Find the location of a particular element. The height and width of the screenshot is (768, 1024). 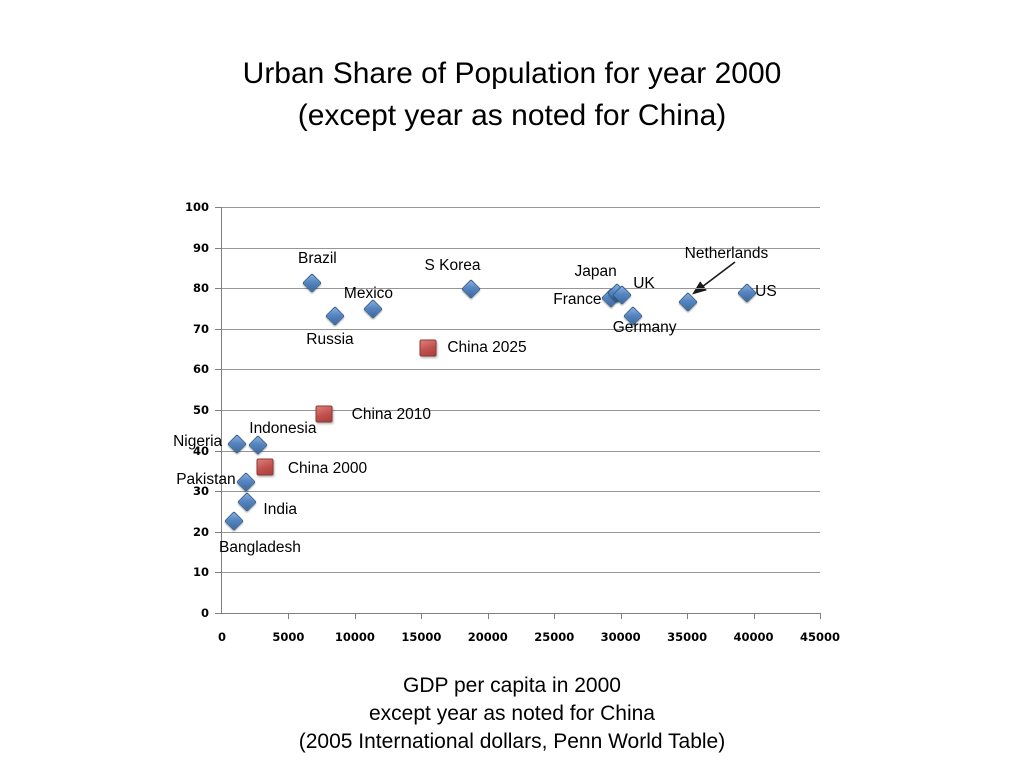

point-label-france: France is located at coordinates (577, 299).